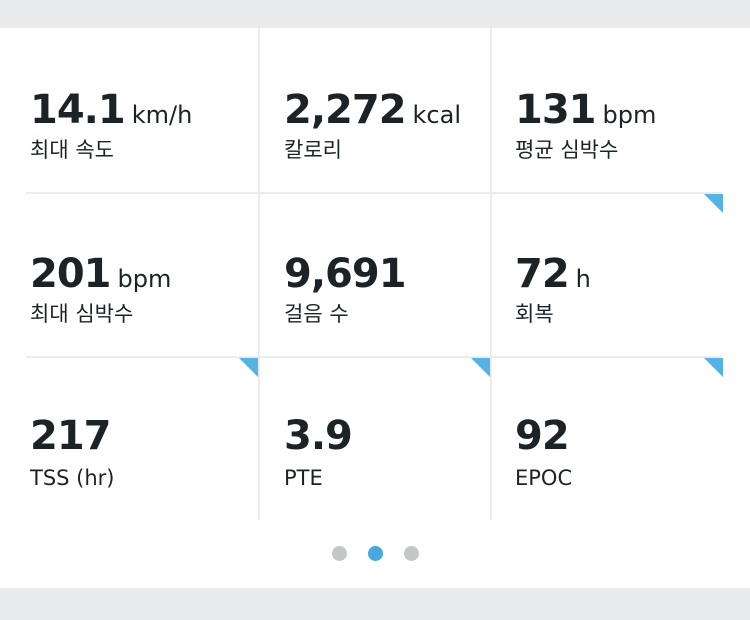 This screenshot has height=620, width=750. Describe the element at coordinates (129, 439) in the screenshot. I see `stat-tss: 217 TSS (hr)` at that location.